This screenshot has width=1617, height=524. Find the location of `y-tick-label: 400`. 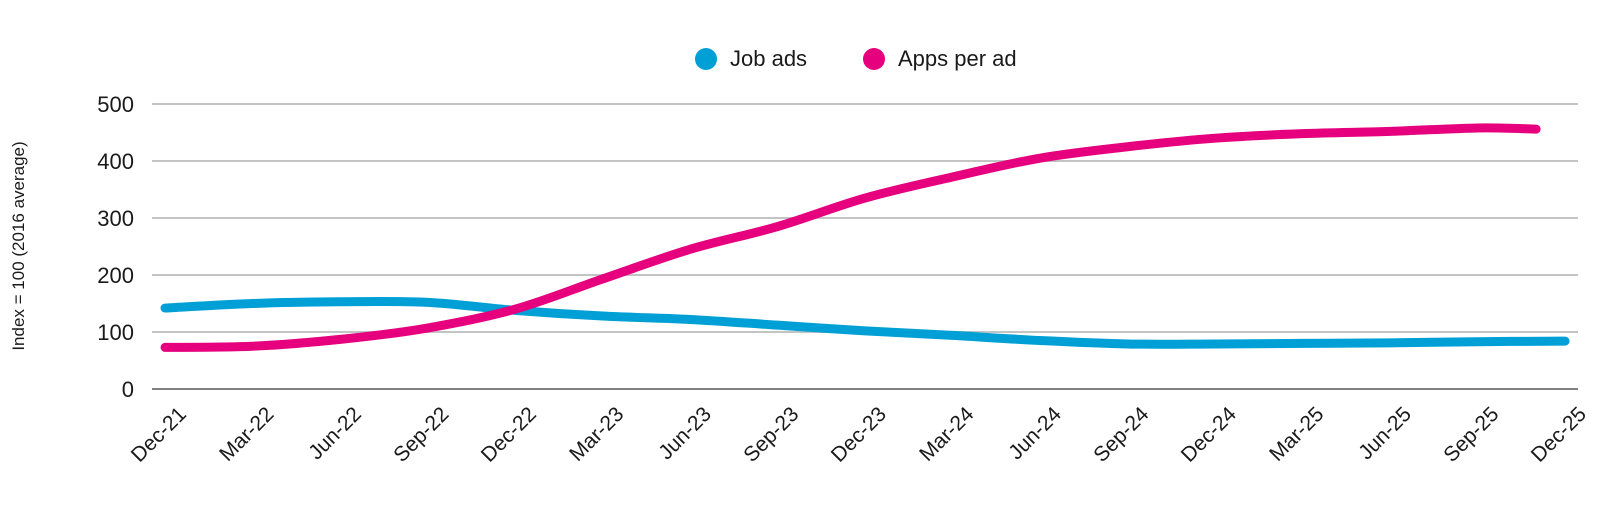

y-tick-label: 400 is located at coordinates (115, 161).